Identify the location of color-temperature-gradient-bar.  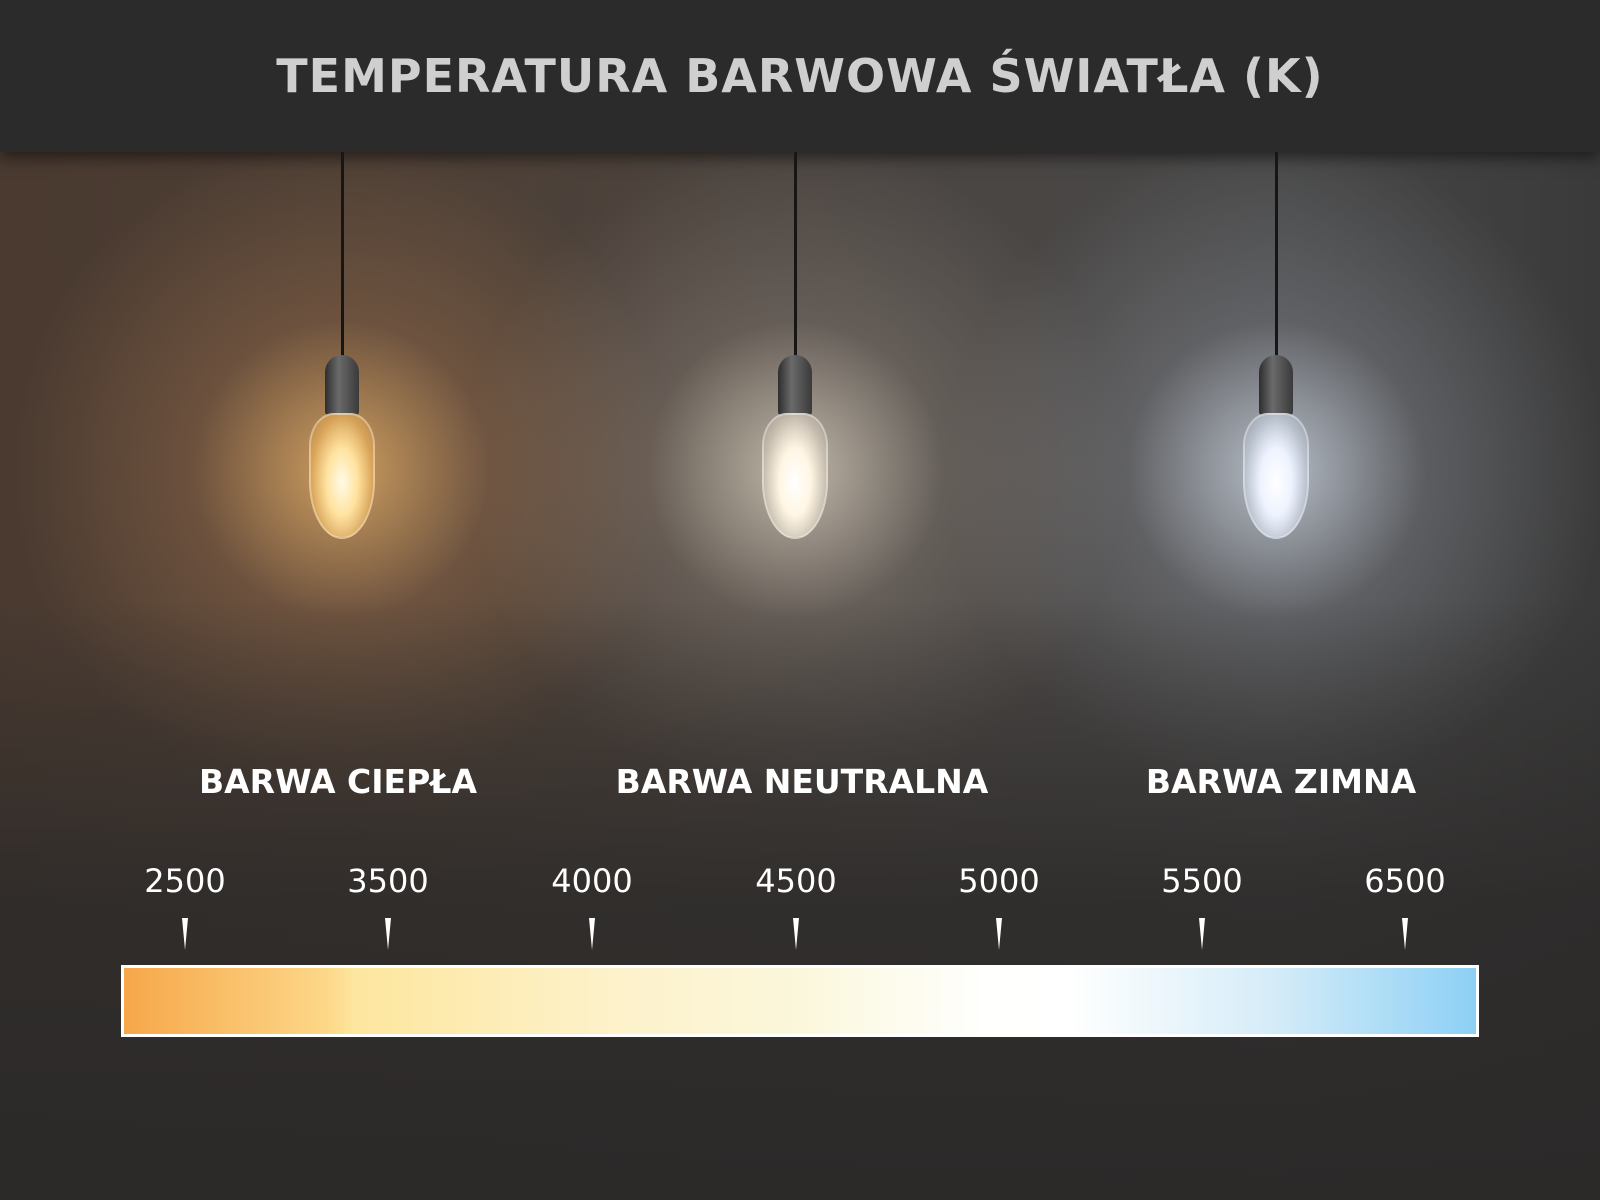
(800, 1001).